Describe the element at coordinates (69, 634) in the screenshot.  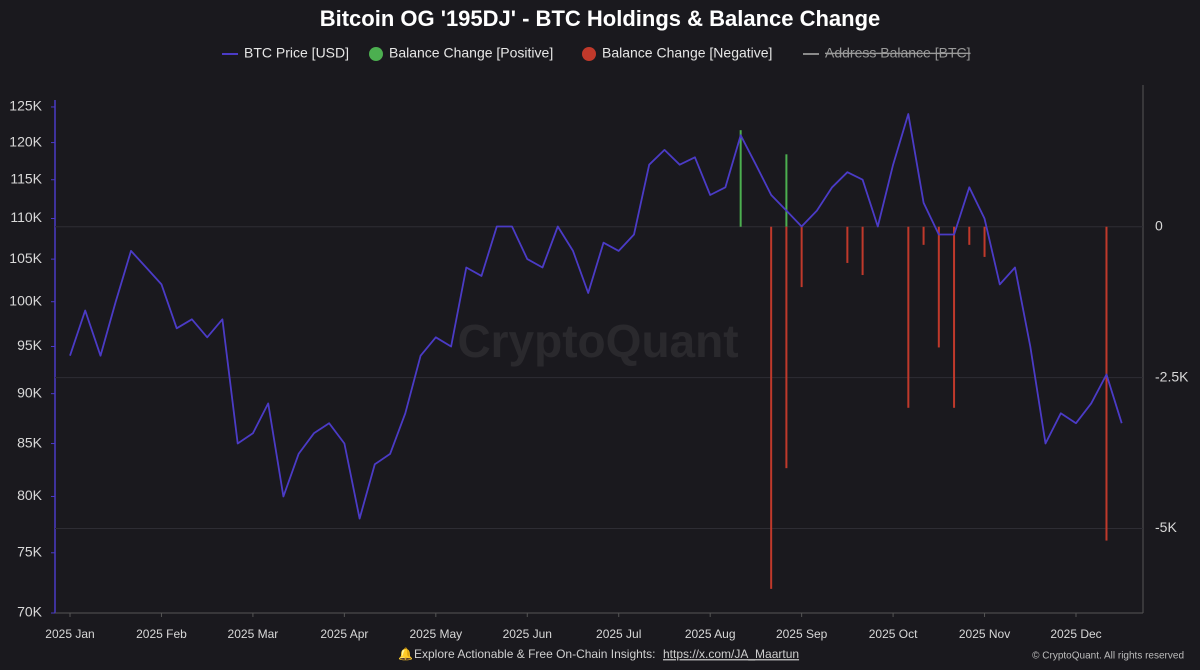
I see `x-tick-label: 2025 Jan` at that location.